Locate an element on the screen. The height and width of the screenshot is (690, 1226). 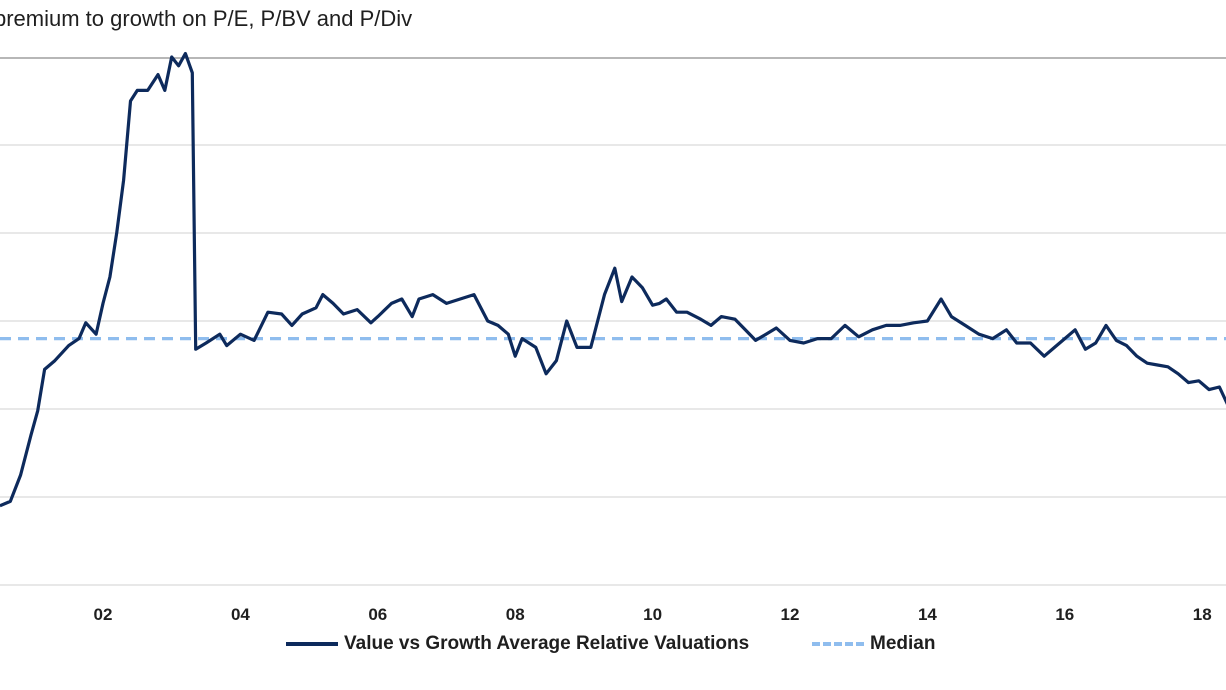
x-tick-label: 16 is located at coordinates (1064, 614).